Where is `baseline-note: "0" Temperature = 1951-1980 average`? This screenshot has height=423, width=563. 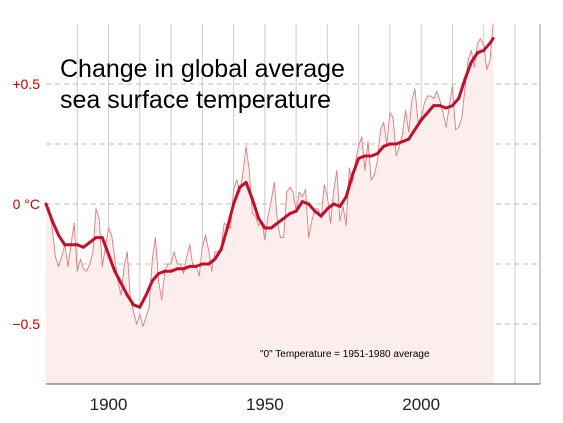
baseline-note: "0" Temperature = 1951-1980 average is located at coordinates (345, 354).